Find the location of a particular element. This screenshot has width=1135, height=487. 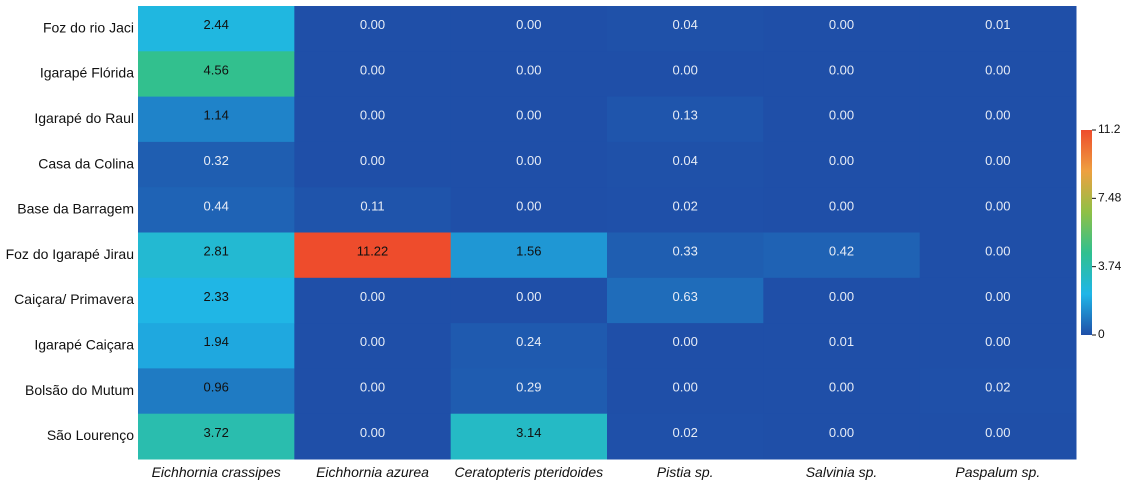

row-label: Igarapé Caiçara is located at coordinates (84, 344).